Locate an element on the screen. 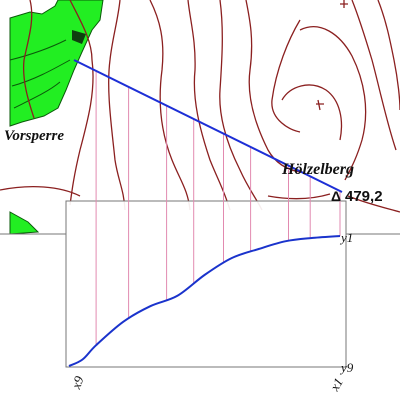 The image size is (400, 396). summit-elevation: 479,2 is located at coordinates (364, 196).